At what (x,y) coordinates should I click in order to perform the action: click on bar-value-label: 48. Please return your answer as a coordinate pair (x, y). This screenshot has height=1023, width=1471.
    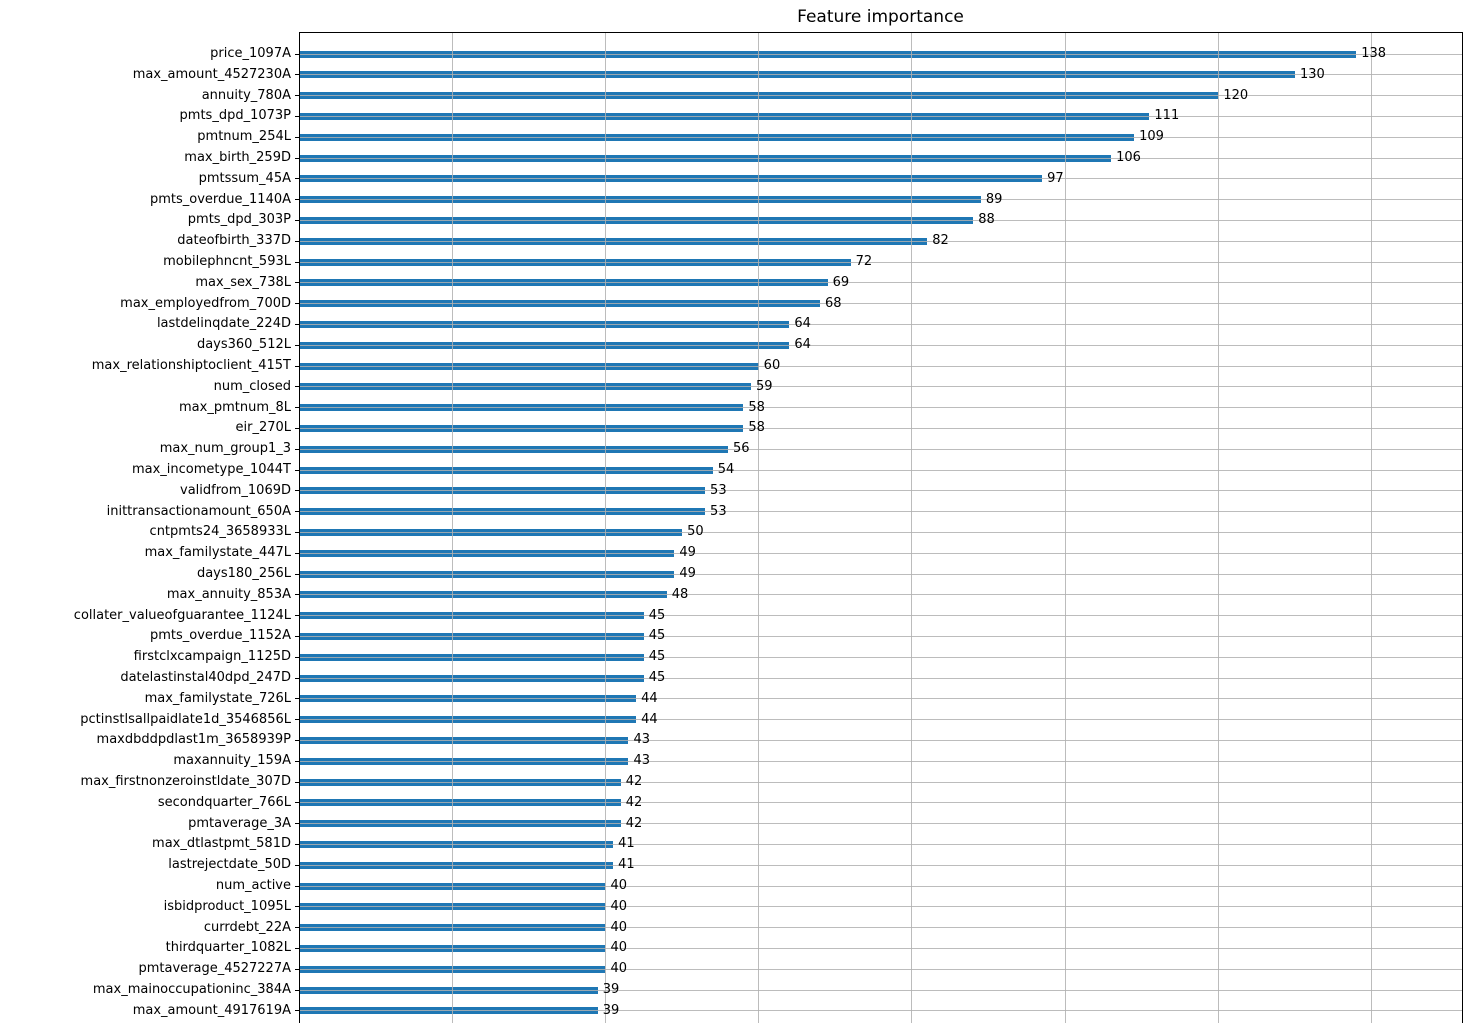
    Looking at the image, I should click on (680, 594).